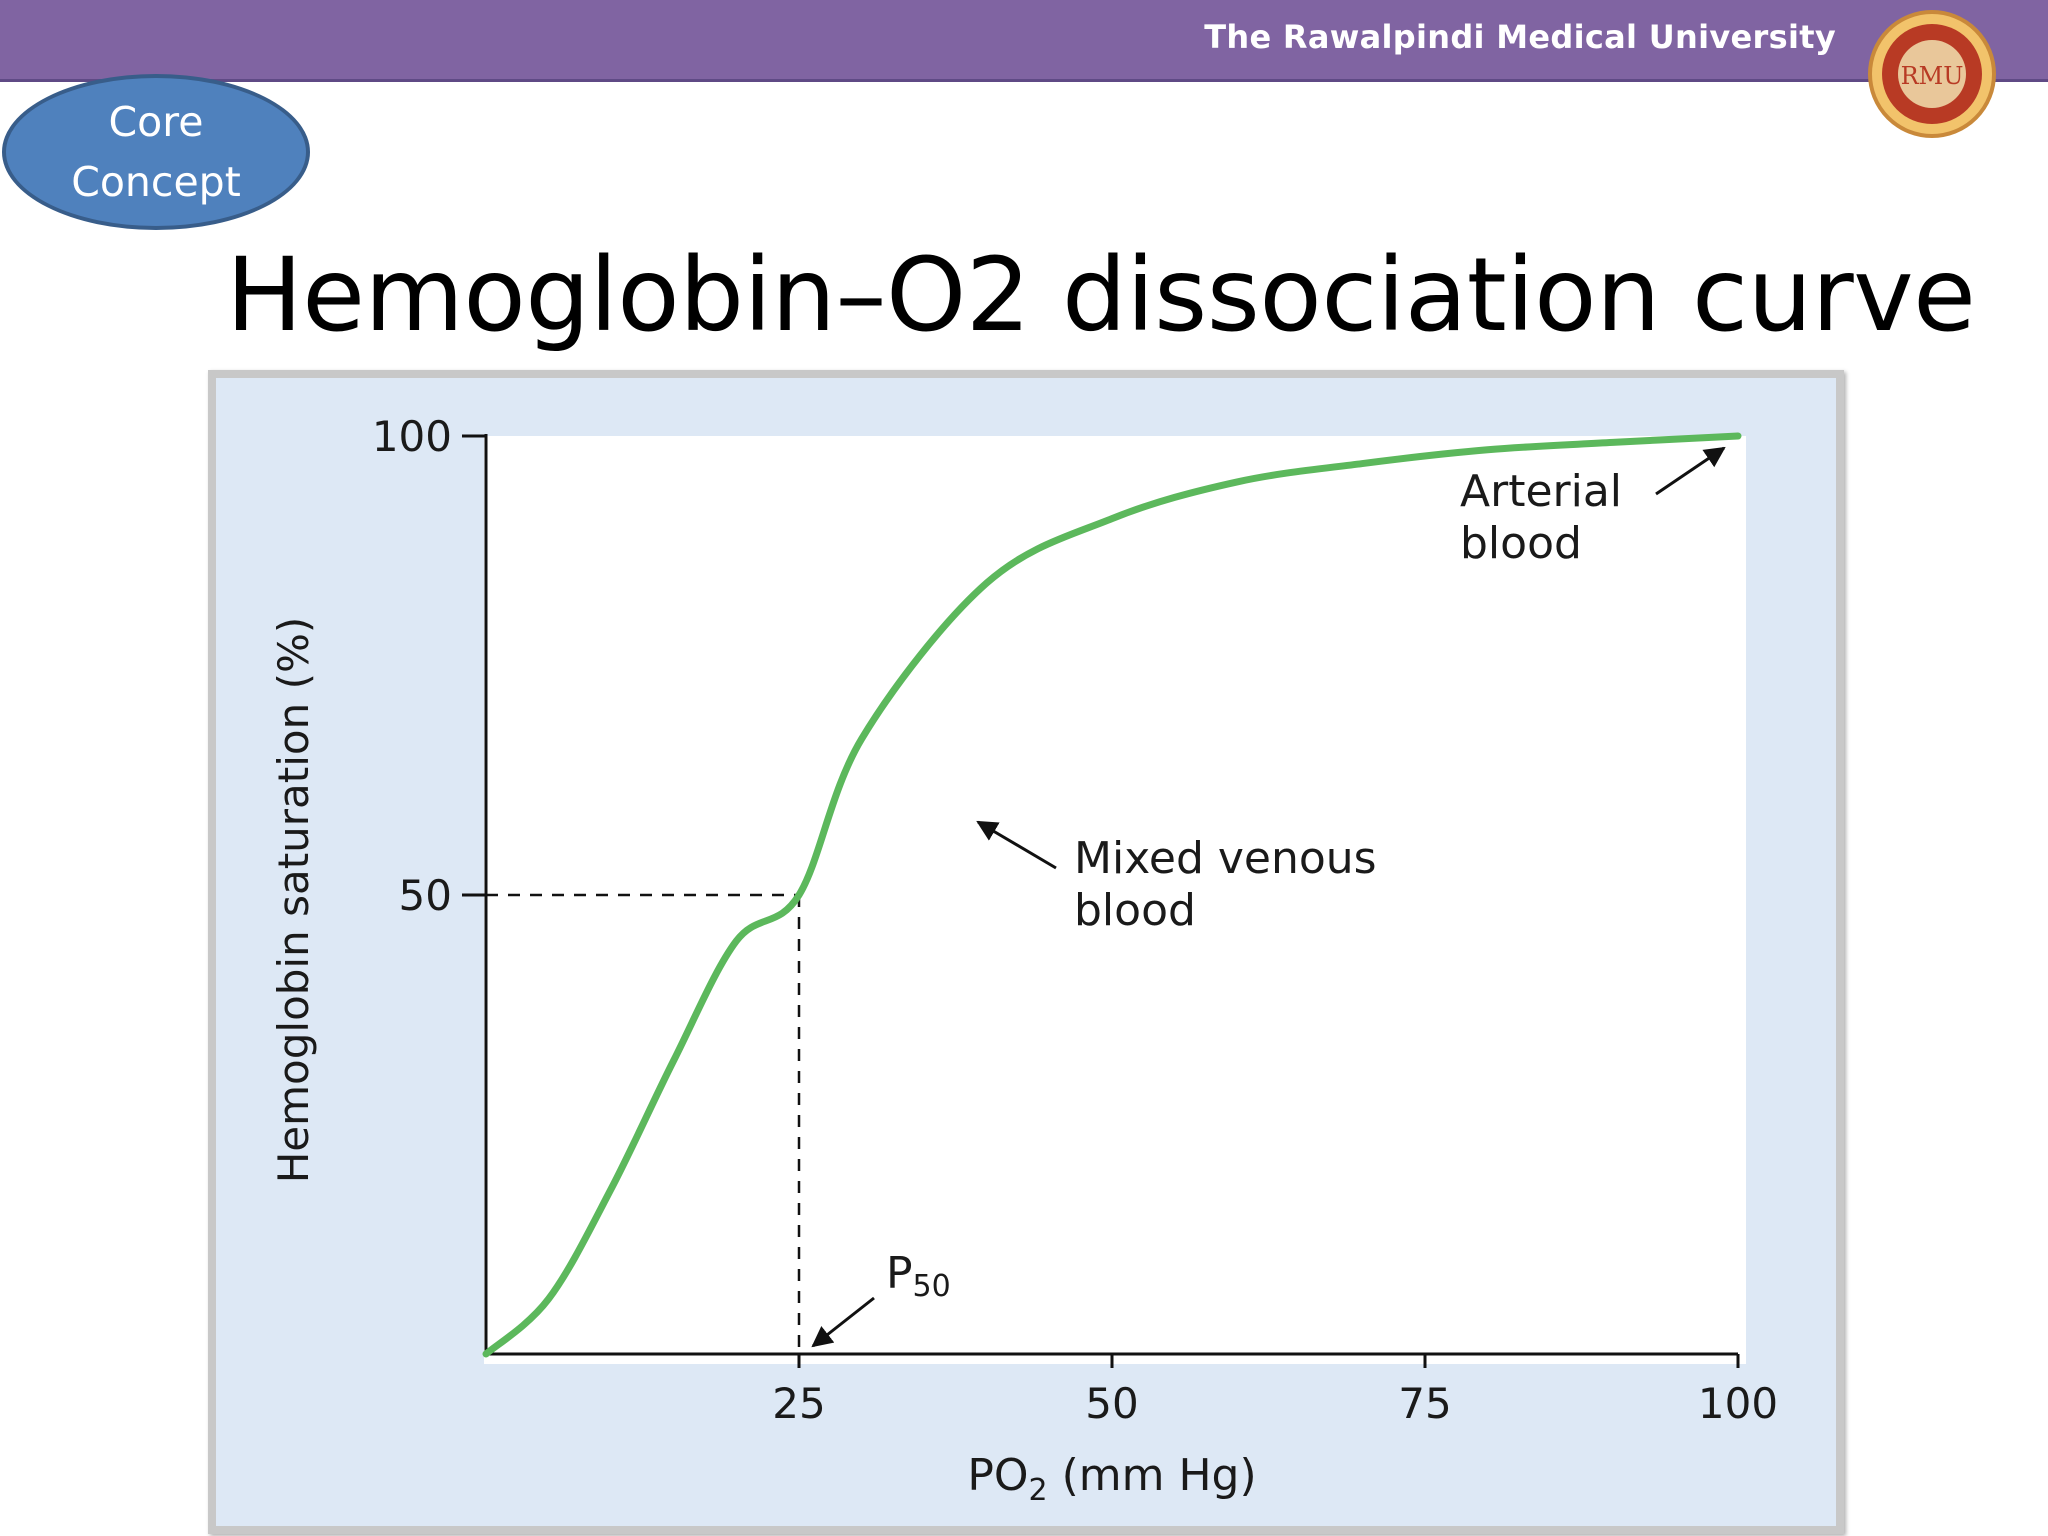 The image size is (2048, 1536). I want to click on core-concept-badge: Core Concept, so click(156, 152).